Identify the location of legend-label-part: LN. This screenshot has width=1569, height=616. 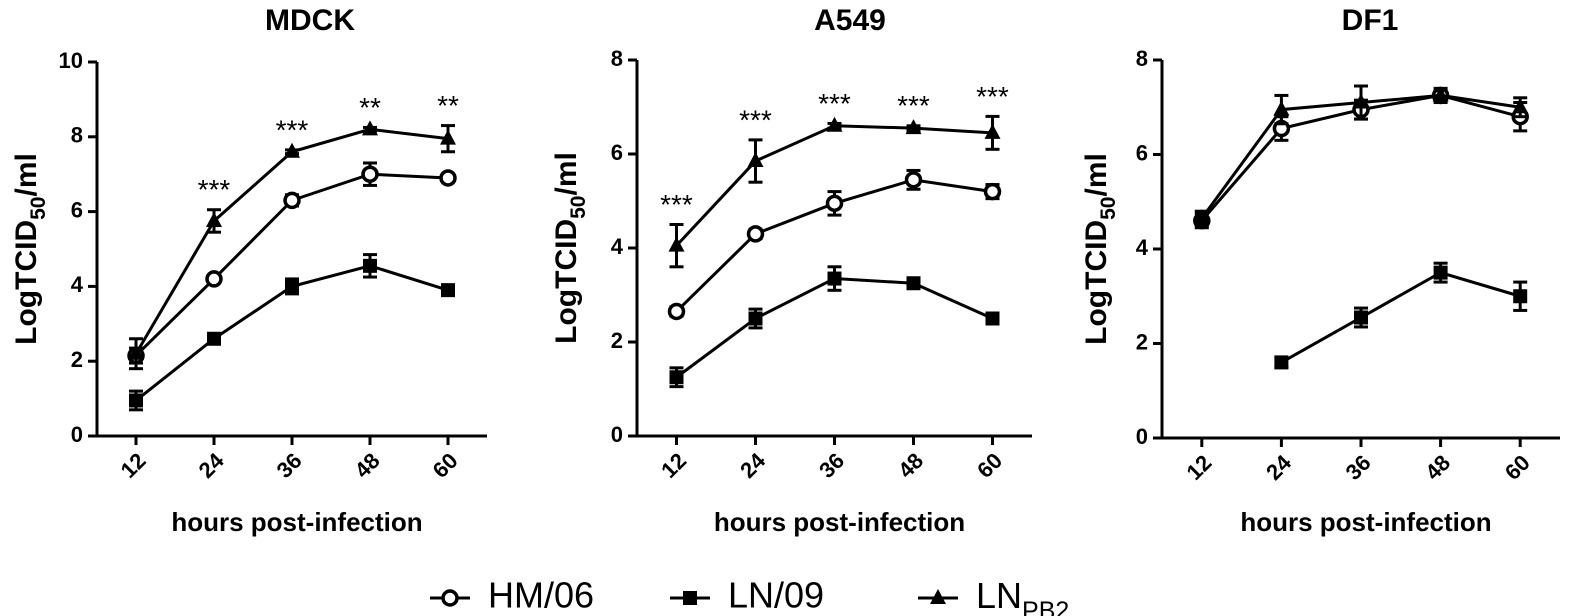
(999, 595).